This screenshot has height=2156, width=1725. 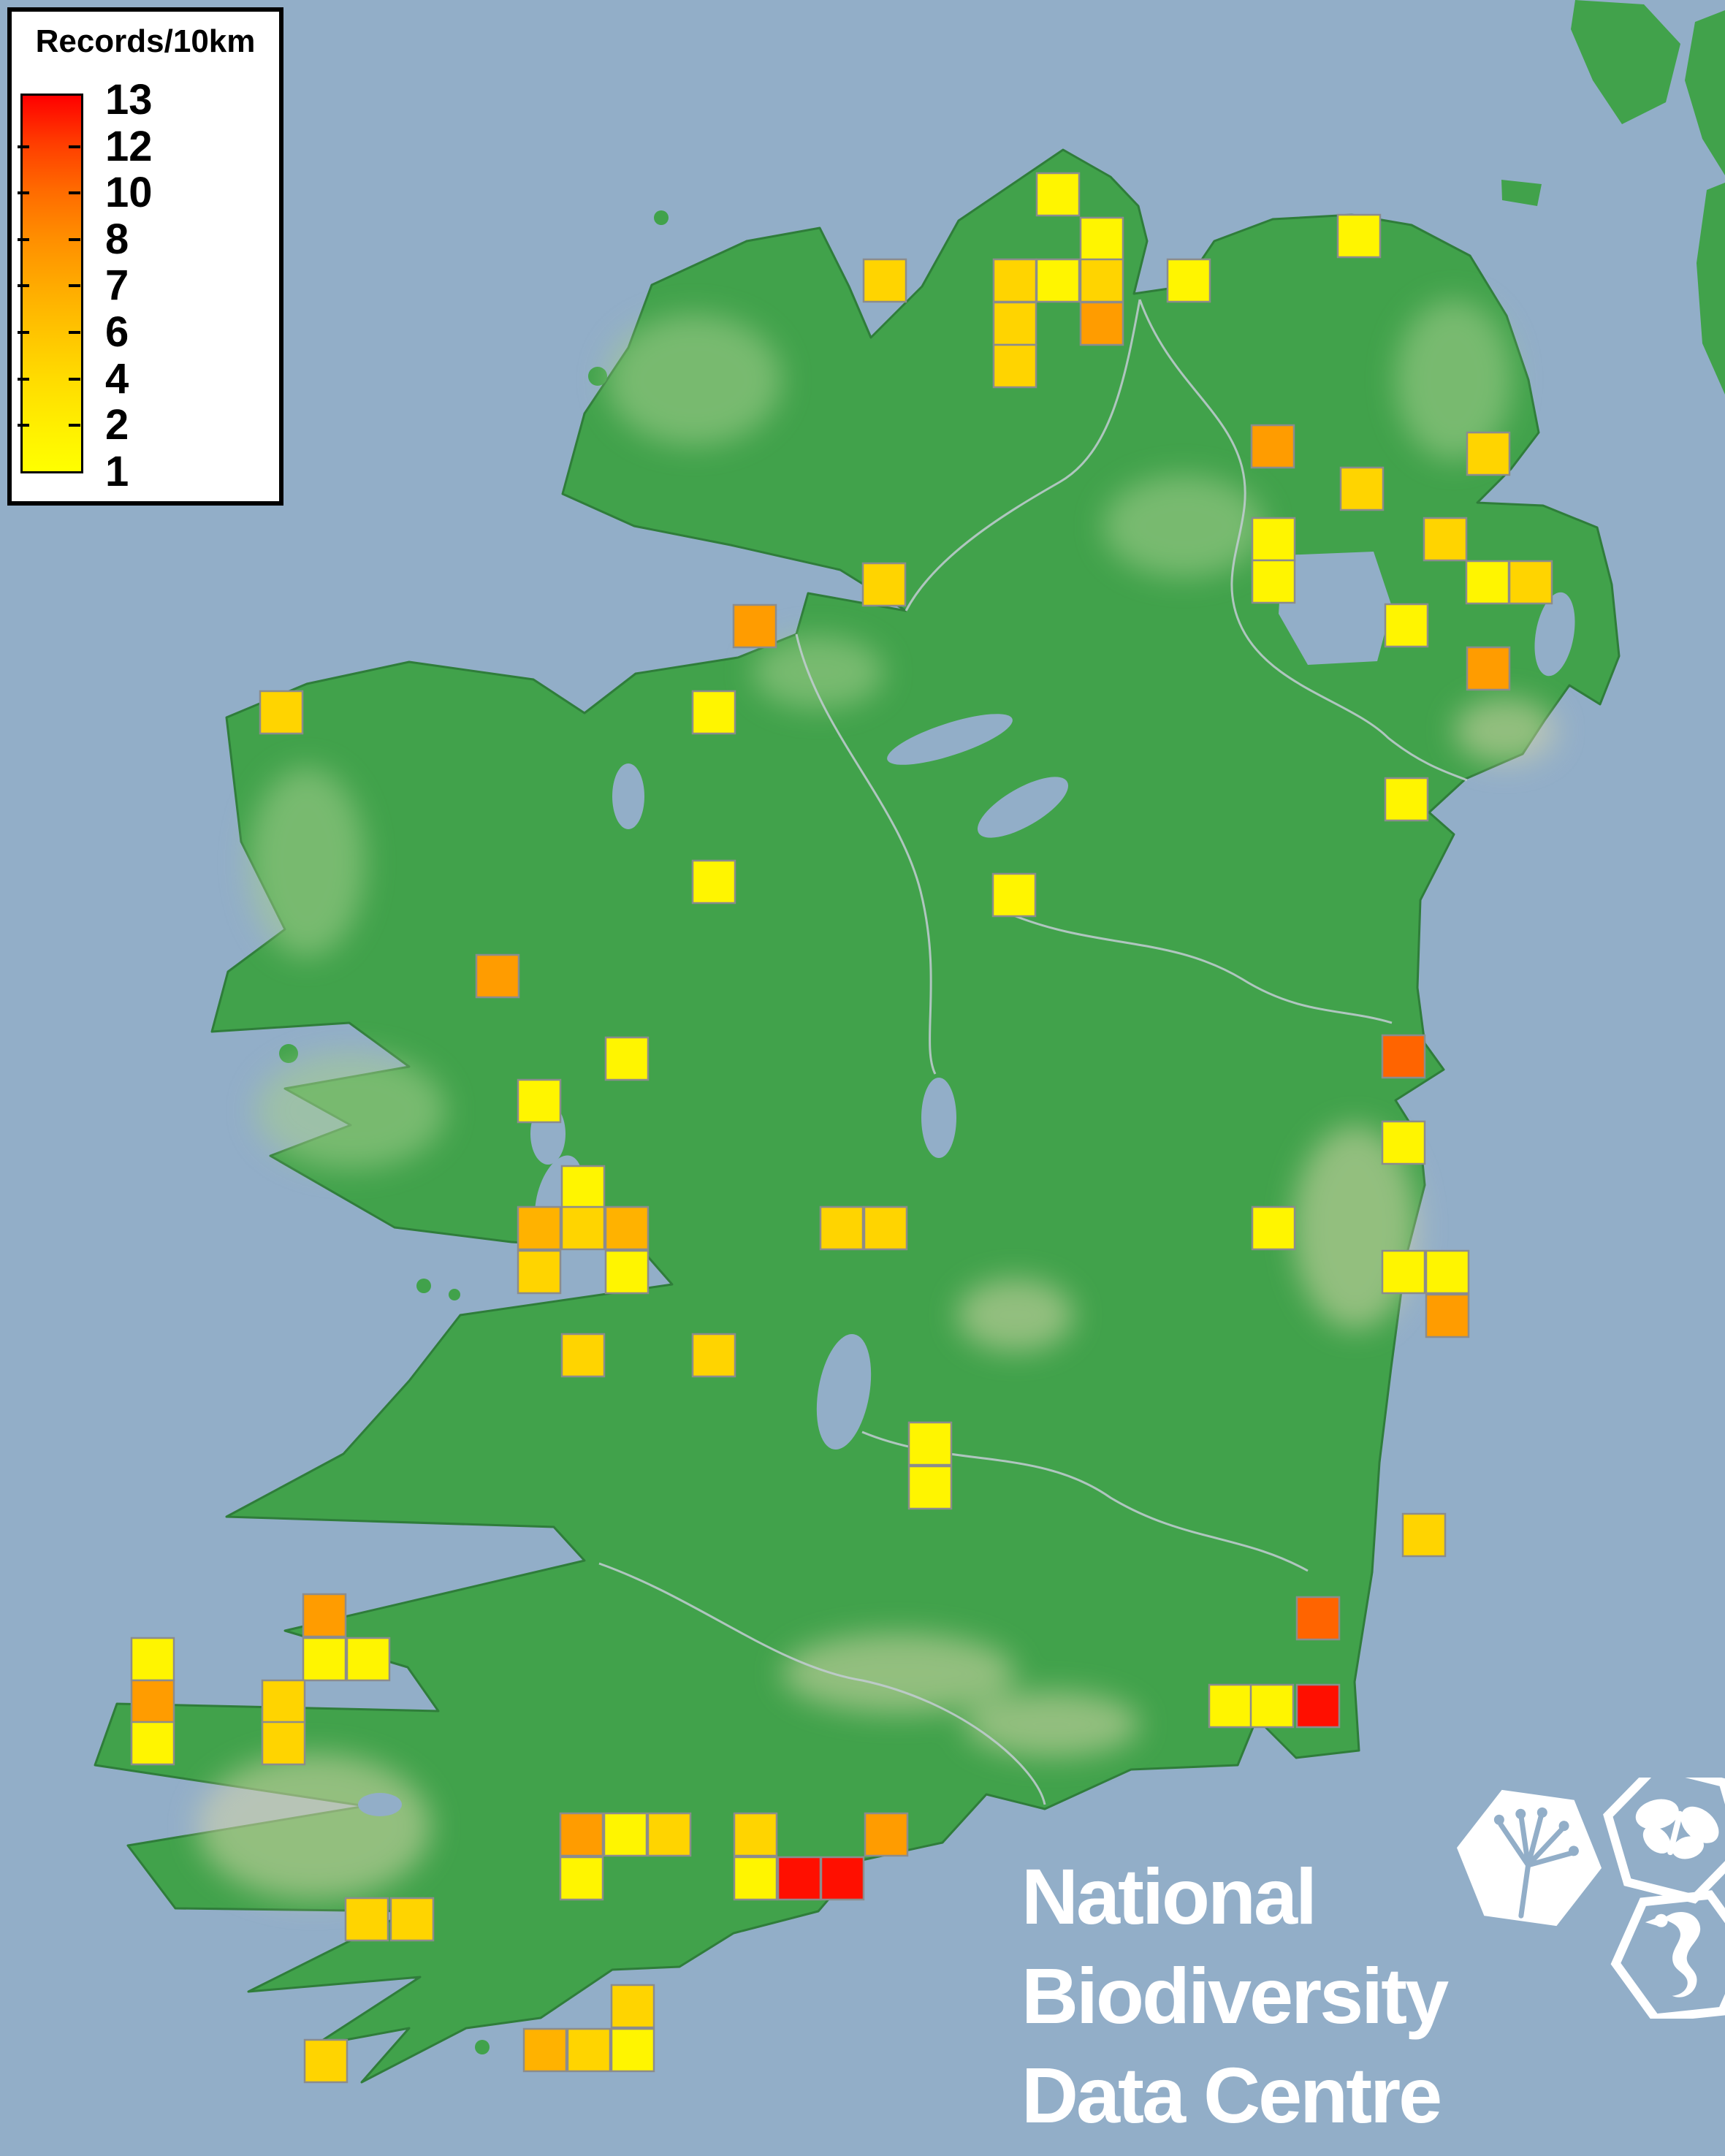 What do you see at coordinates (1613, 197) in the screenshot?
I see `scotland-landmass` at bounding box center [1613, 197].